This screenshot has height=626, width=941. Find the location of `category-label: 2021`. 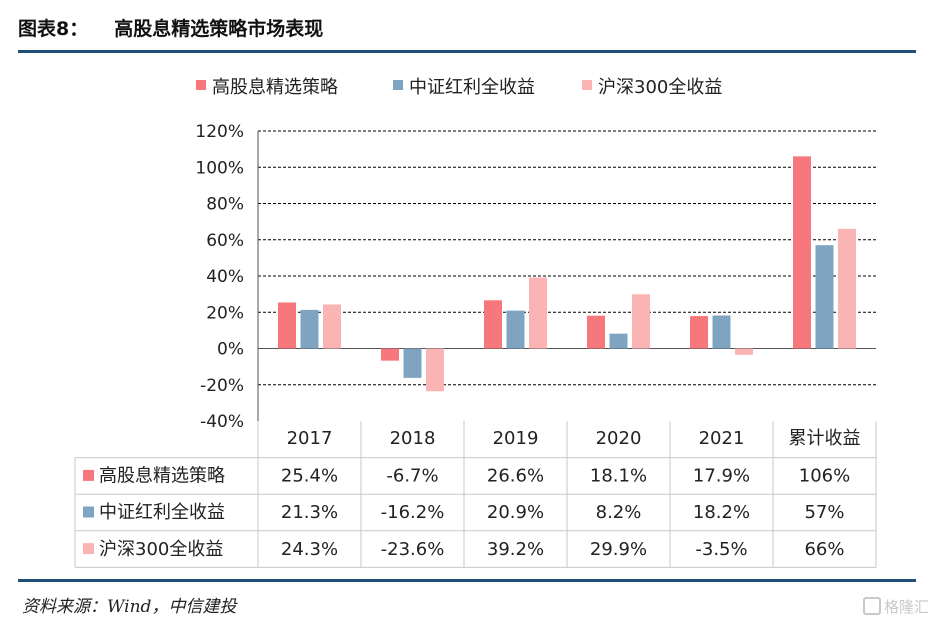

category-label: 2021 is located at coordinates (722, 438).